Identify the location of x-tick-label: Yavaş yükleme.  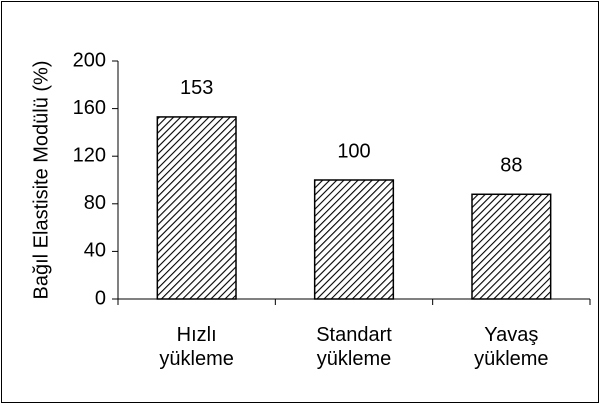
(511, 347).